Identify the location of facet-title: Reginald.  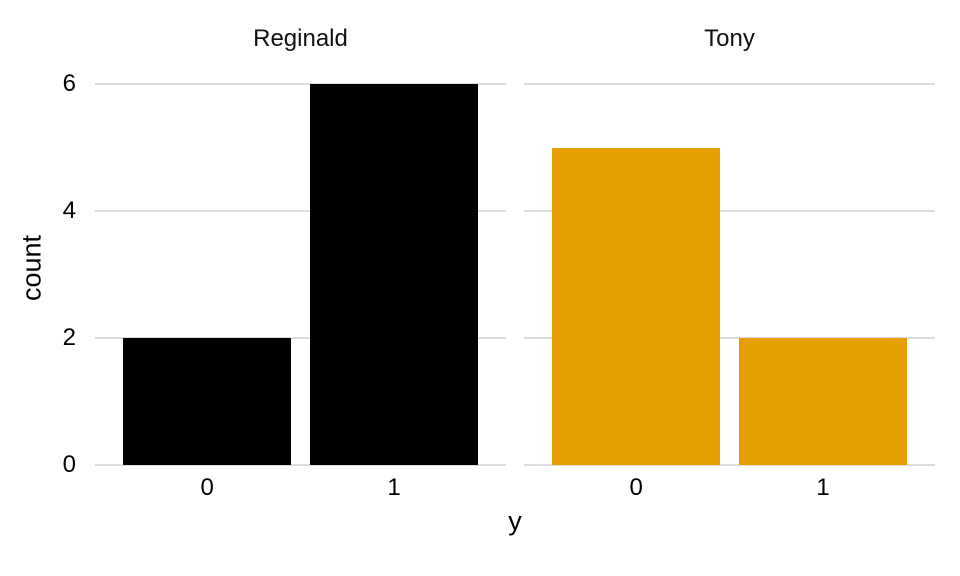
(300, 38).